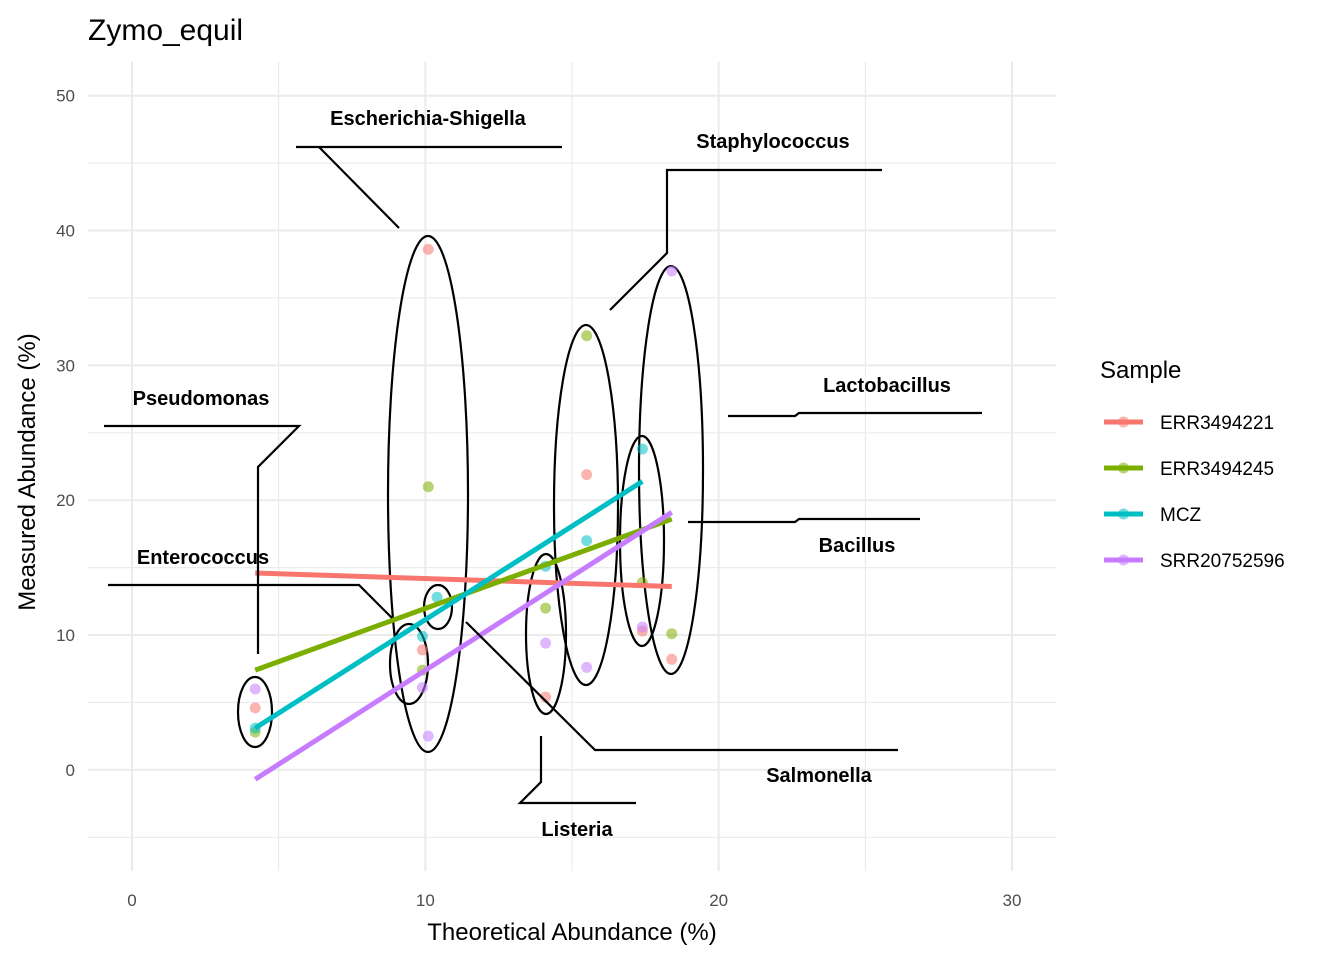 Image resolution: width=1344 pixels, height=960 pixels. Describe the element at coordinates (201, 399) in the screenshot. I see `annotation-label: Pseudomonas` at that location.